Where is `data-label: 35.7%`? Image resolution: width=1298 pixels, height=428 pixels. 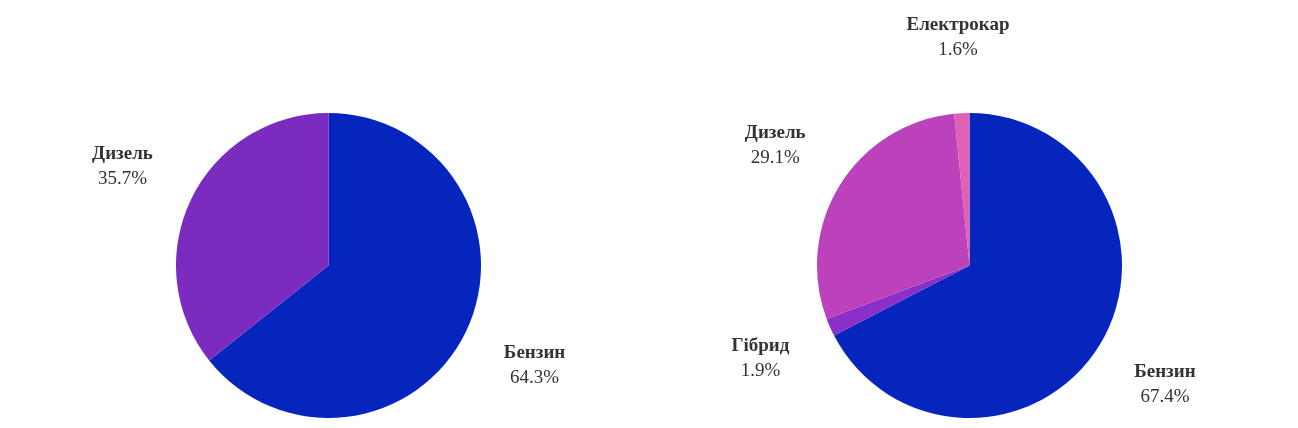
data-label: 35.7% is located at coordinates (122, 178).